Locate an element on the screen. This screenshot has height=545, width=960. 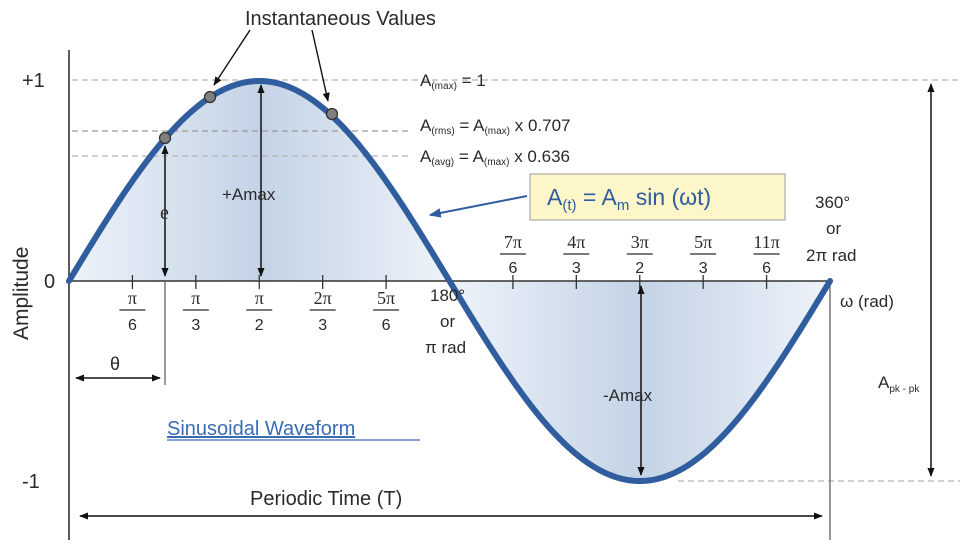
deg180-line2: or is located at coordinates (447, 321).